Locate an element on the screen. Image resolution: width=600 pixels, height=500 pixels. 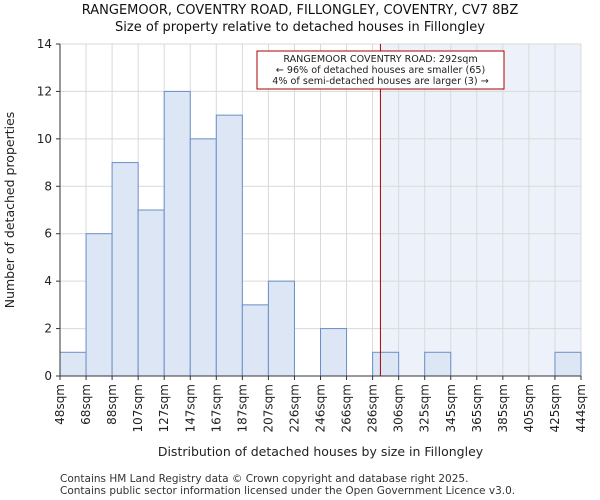
x-tick-label-246sqm: 246sqm is located at coordinates (321, 408).